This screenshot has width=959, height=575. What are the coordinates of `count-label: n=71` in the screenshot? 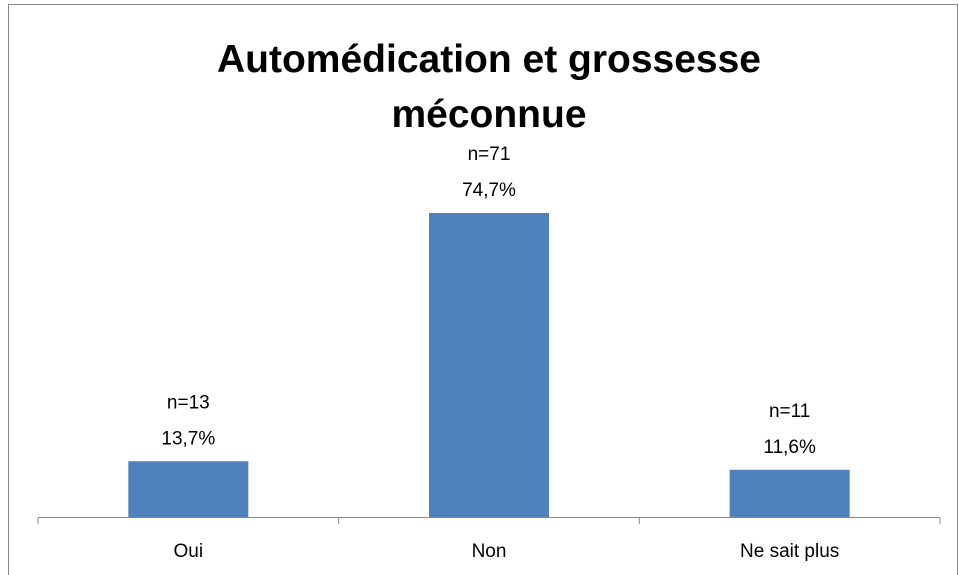 It's located at (489, 154).